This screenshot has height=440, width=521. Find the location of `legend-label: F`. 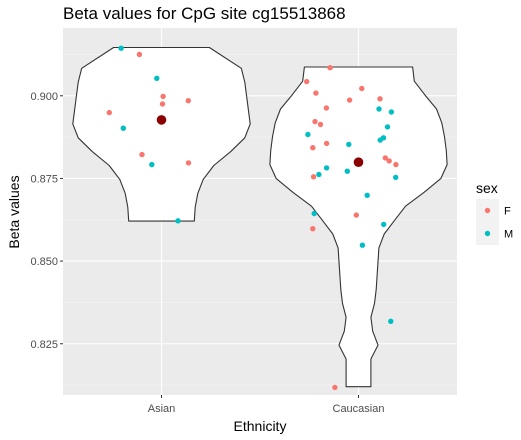

legend-label: F is located at coordinates (507, 212).